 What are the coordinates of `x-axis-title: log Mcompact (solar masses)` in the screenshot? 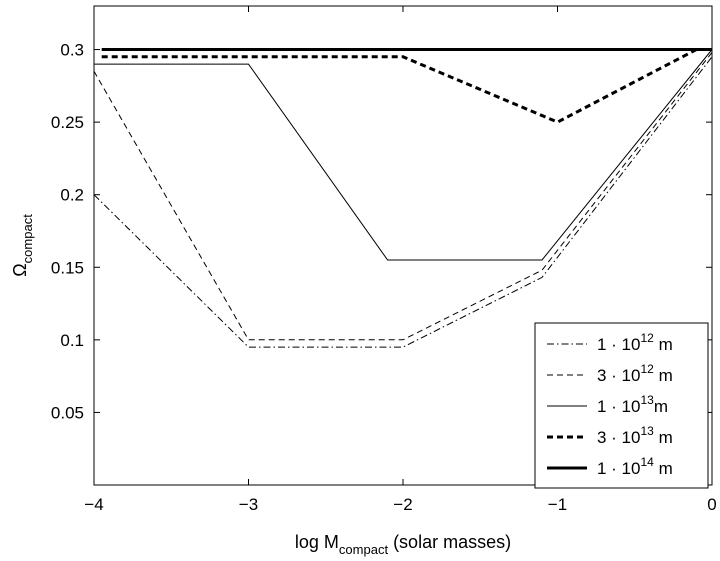 It's located at (403, 544).